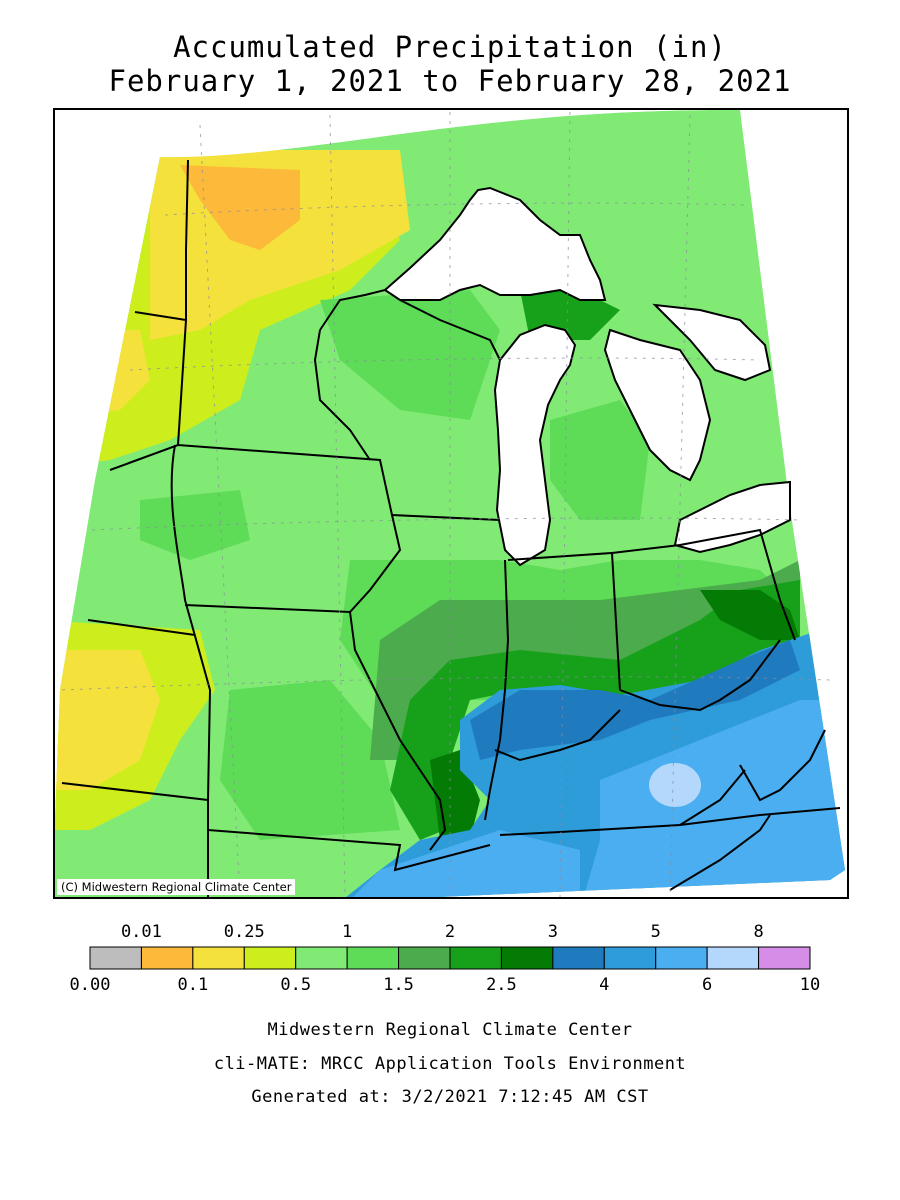 Image resolution: width=900 pixels, height=1200 pixels. Describe the element at coordinates (160, 316) in the screenshot. I see `boundary-nd-sd` at that location.